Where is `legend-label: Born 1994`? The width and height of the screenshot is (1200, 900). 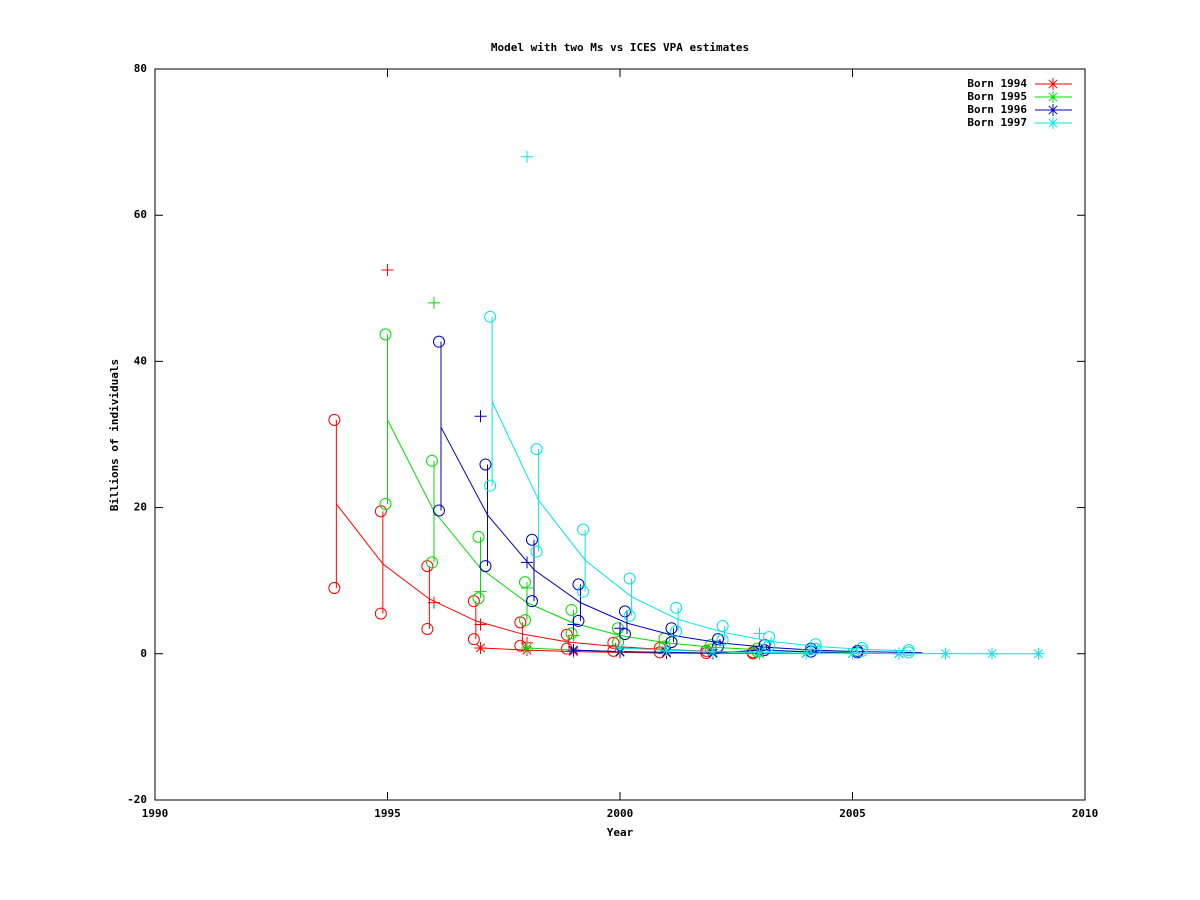 legend-label: Born 1994 is located at coordinates (997, 83).